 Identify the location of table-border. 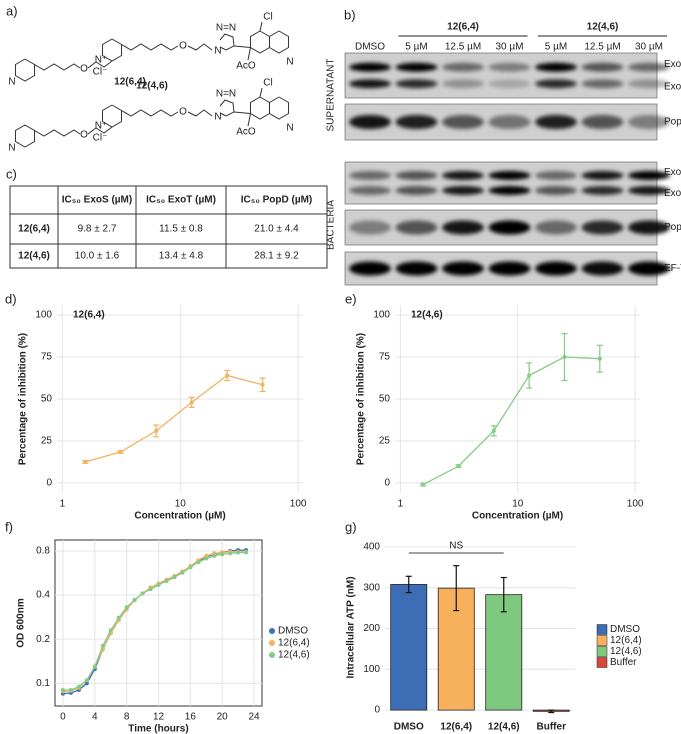
(168, 227).